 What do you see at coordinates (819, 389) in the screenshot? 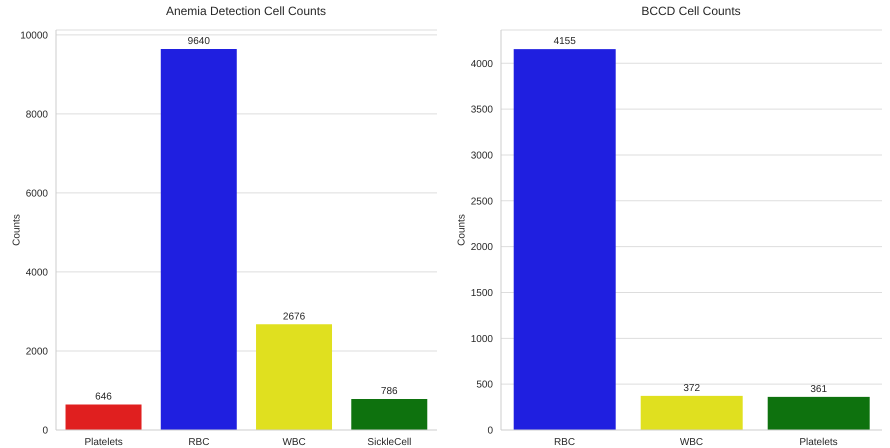
I see `data-label: 361` at bounding box center [819, 389].